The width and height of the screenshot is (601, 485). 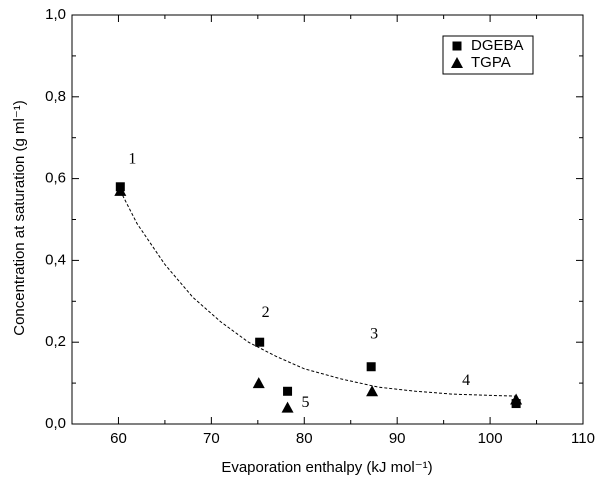 What do you see at coordinates (374, 333) in the screenshot?
I see `point-label: 3` at bounding box center [374, 333].